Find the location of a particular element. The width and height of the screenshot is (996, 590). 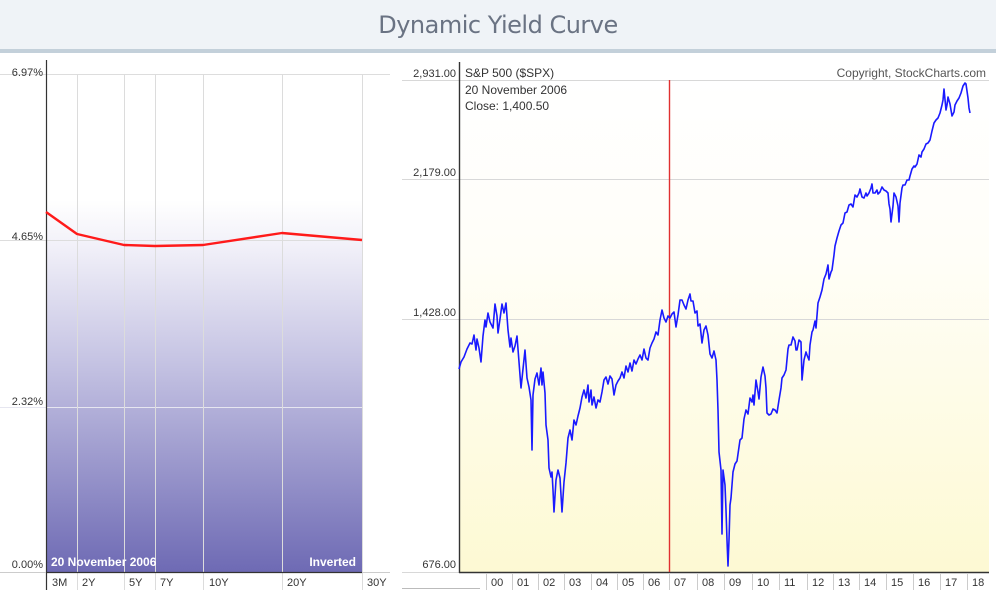

spx-x-tick-label: 17 is located at coordinates (951, 583).